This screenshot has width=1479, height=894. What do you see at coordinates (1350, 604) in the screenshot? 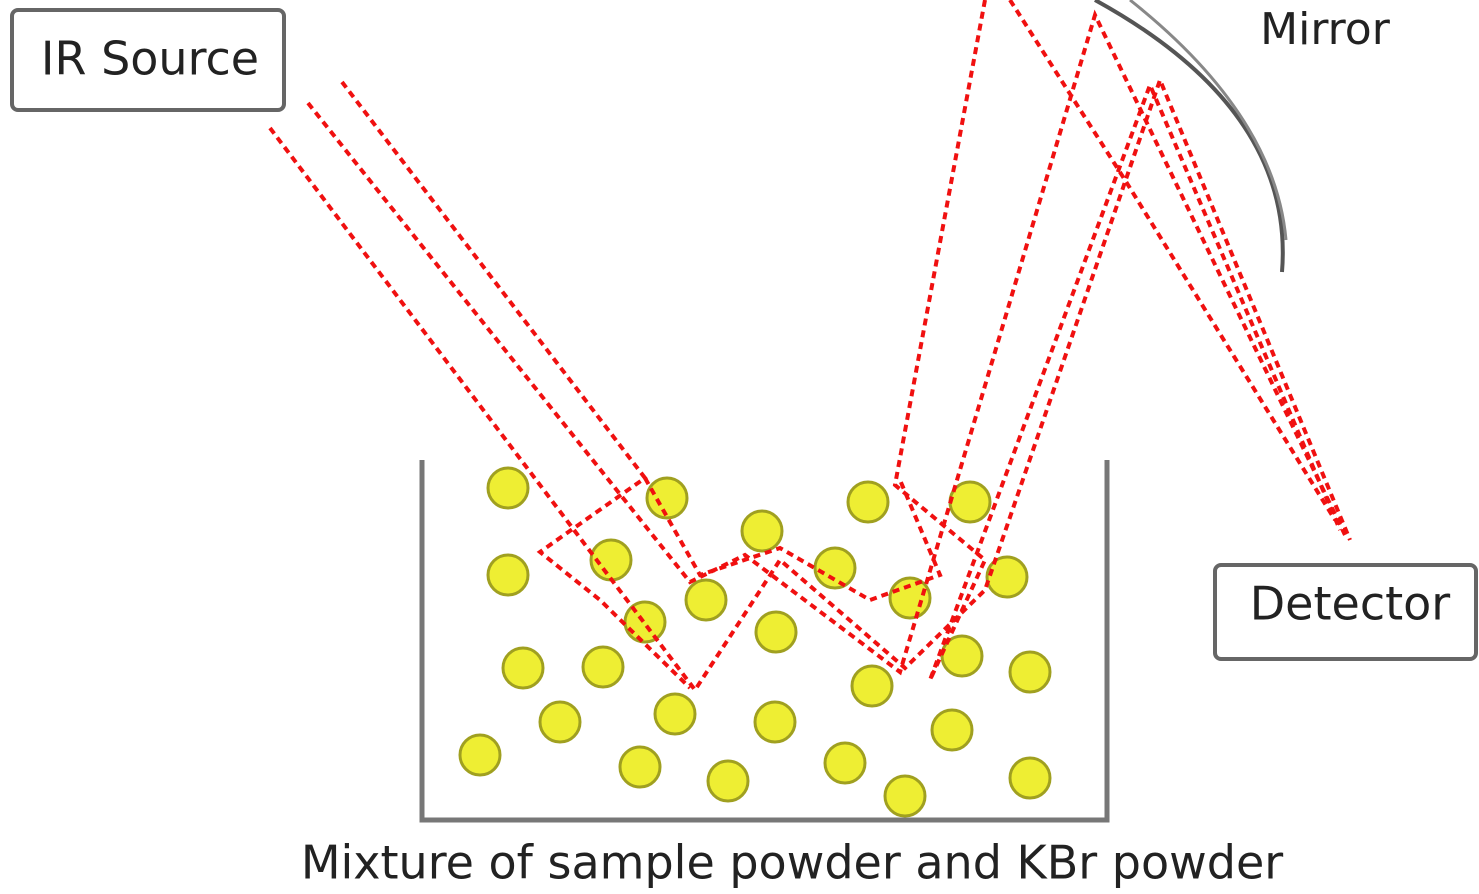
I see `detector-label: Detector` at bounding box center [1350, 604].